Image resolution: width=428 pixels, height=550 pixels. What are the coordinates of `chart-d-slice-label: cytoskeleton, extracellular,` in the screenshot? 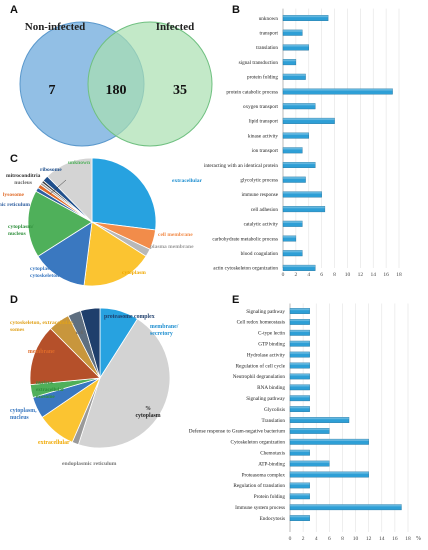 It's located at (42, 323).